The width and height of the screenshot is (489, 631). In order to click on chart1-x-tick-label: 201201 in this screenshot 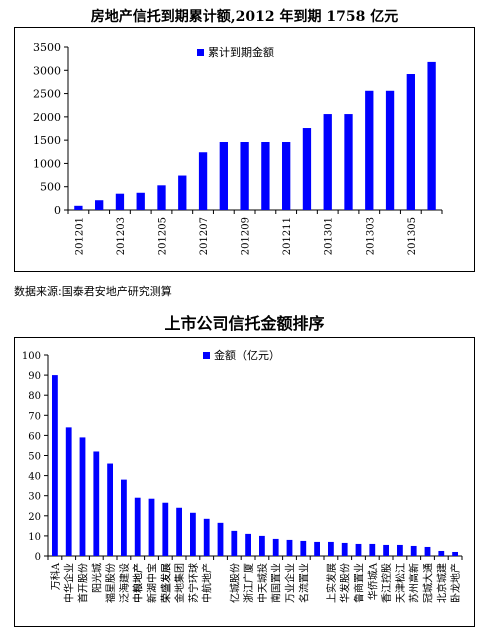, I will do `click(79, 236)`.